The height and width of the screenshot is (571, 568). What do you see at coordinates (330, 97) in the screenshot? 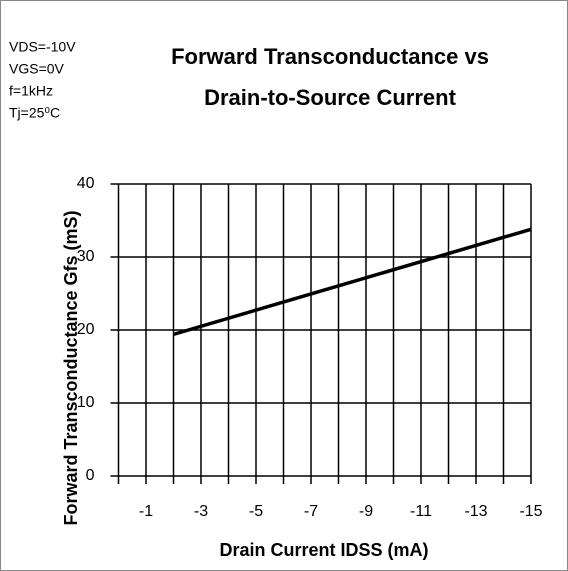
I see `chart-title: Drain-to-Source Current` at bounding box center [330, 97].